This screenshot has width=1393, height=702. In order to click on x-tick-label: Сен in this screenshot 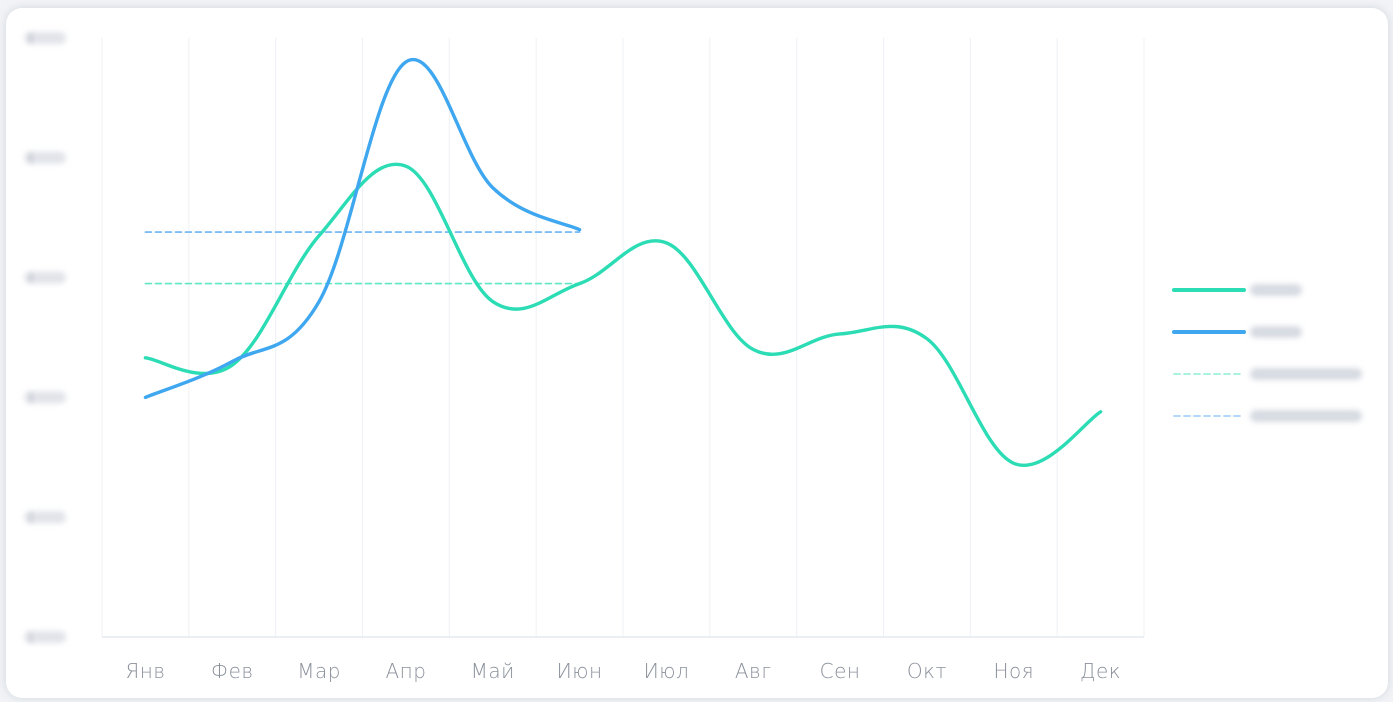, I will do `click(840, 671)`.